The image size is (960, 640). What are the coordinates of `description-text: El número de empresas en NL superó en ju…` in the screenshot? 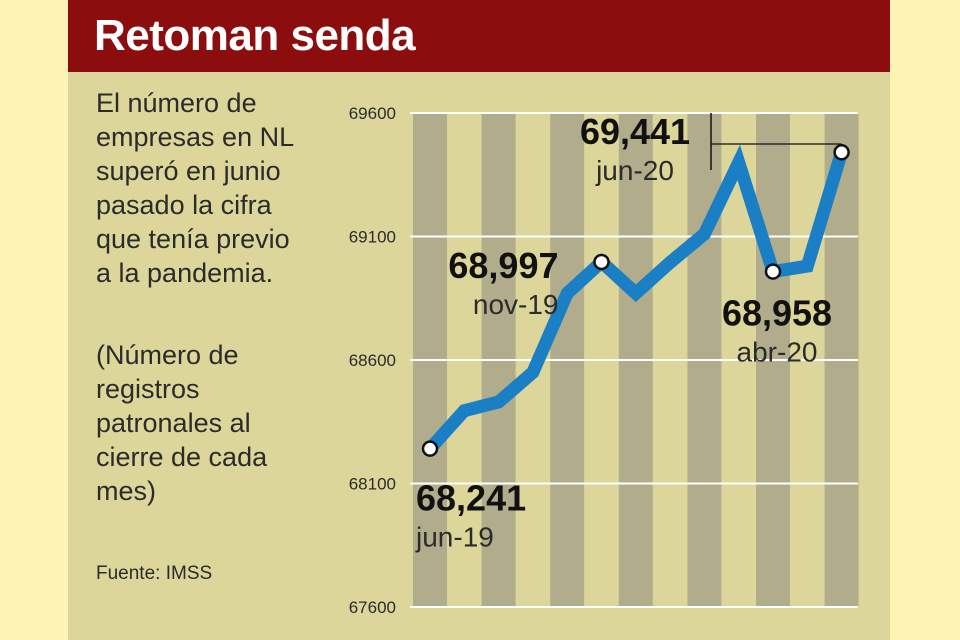 It's located at (195, 188).